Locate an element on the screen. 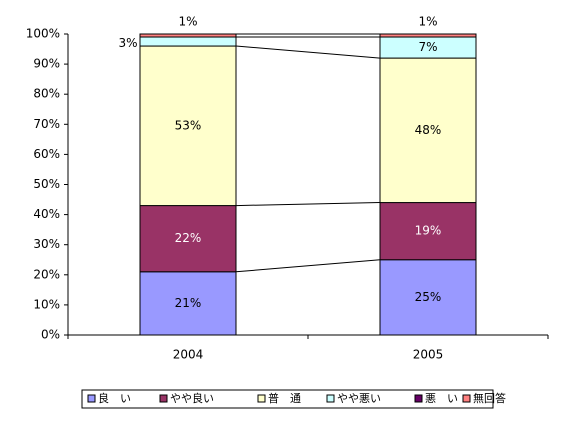  y-tick-label: 100% is located at coordinates (43, 34).